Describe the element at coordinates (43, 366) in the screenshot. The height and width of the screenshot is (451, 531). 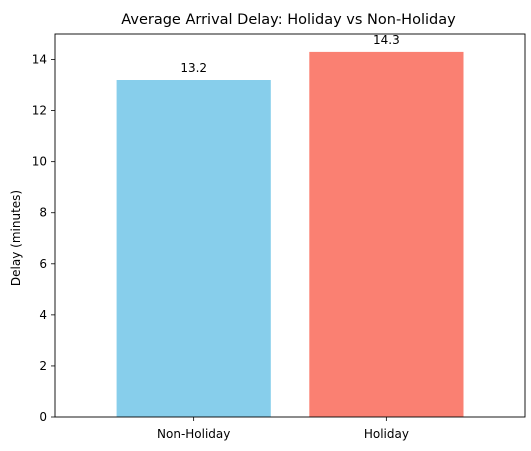
I see `y-tick-label: 2` at that location.